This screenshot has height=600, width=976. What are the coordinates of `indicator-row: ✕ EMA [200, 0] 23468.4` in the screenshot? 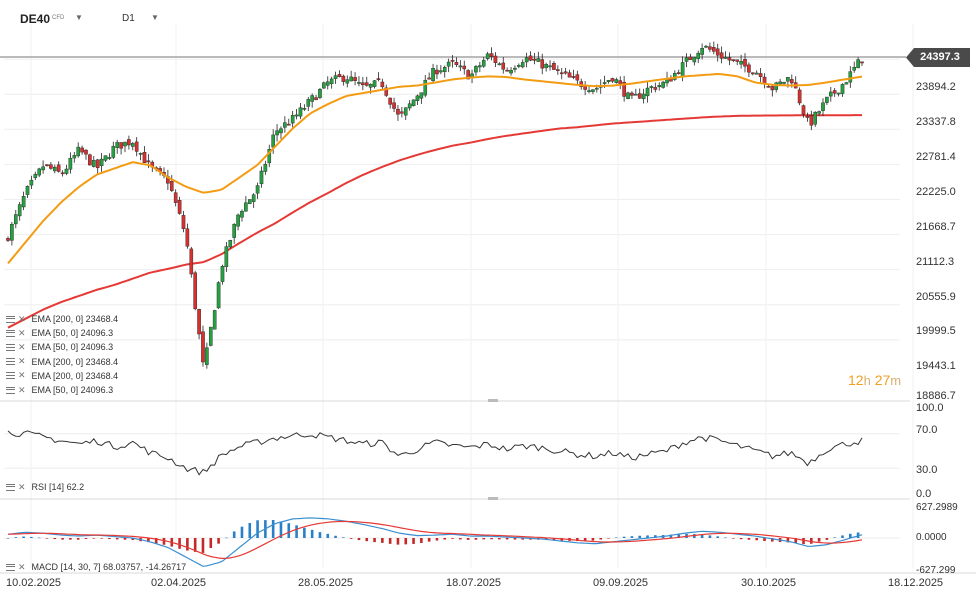 It's located at (62, 319).